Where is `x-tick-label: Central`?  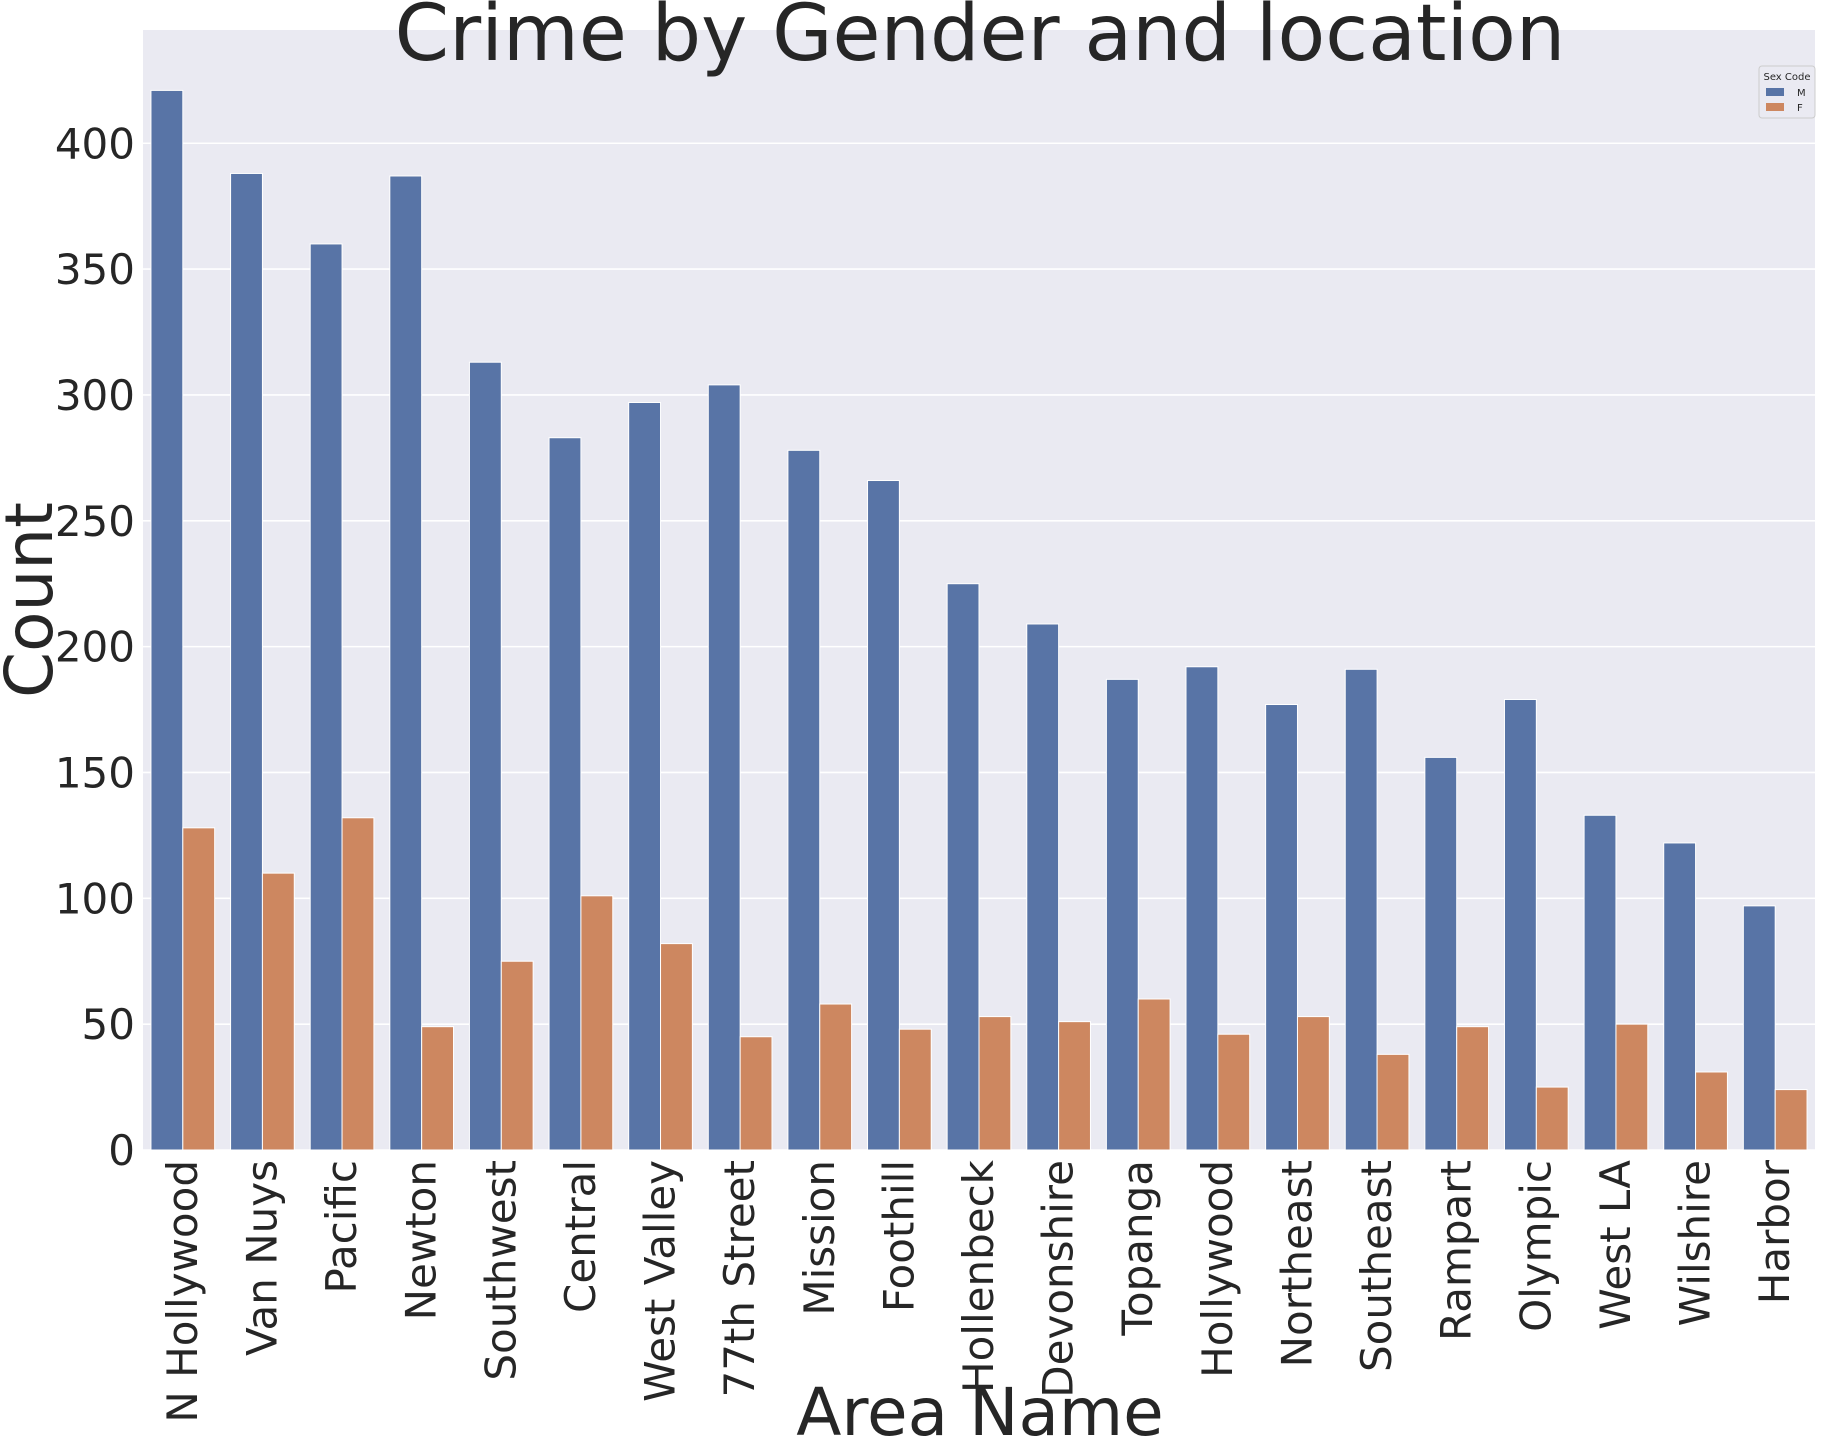 x-tick-label: Central is located at coordinates (580, 1236).